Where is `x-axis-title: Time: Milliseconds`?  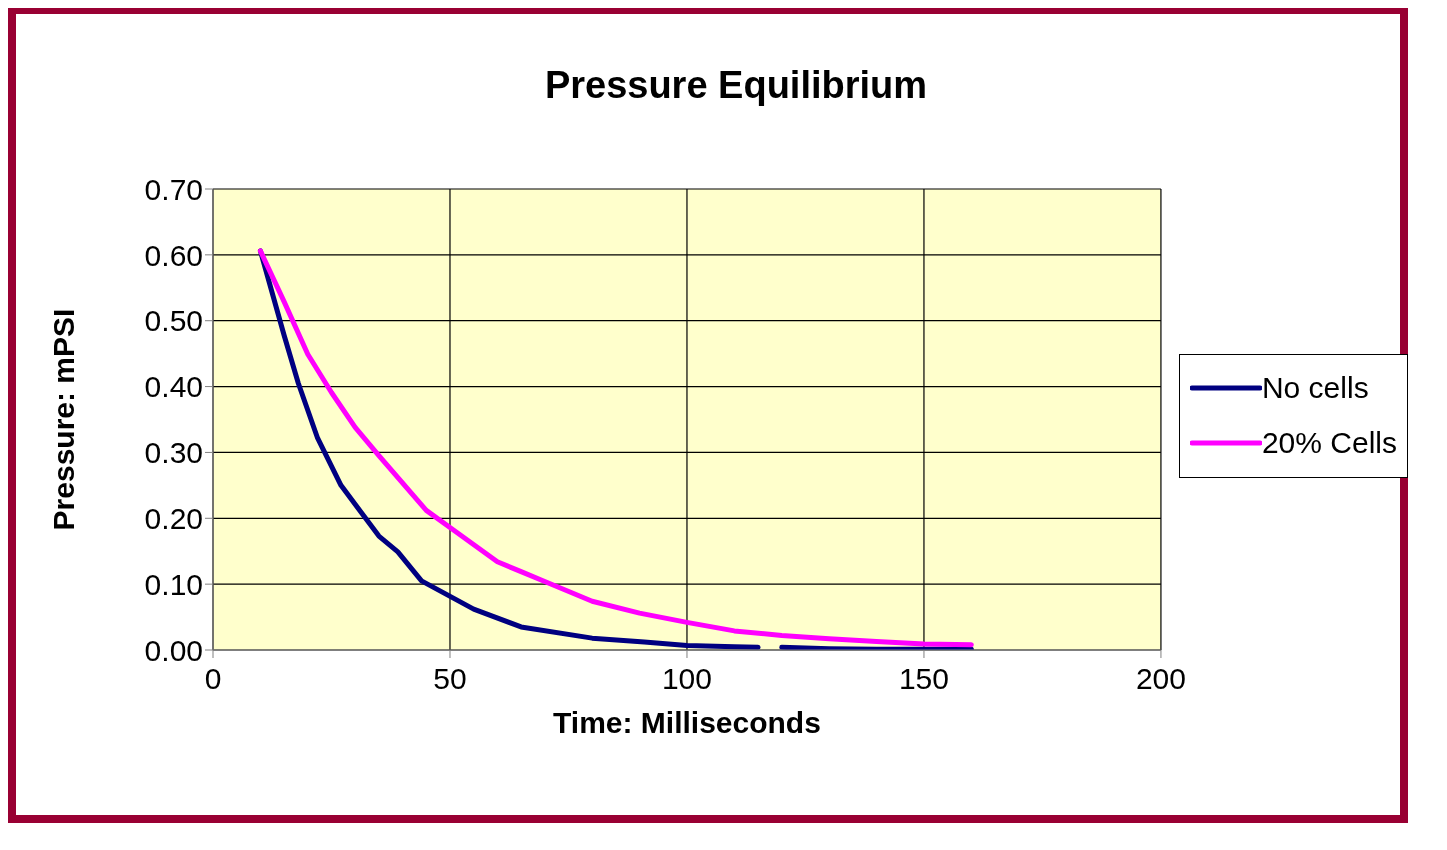 x-axis-title: Time: Milliseconds is located at coordinates (687, 722).